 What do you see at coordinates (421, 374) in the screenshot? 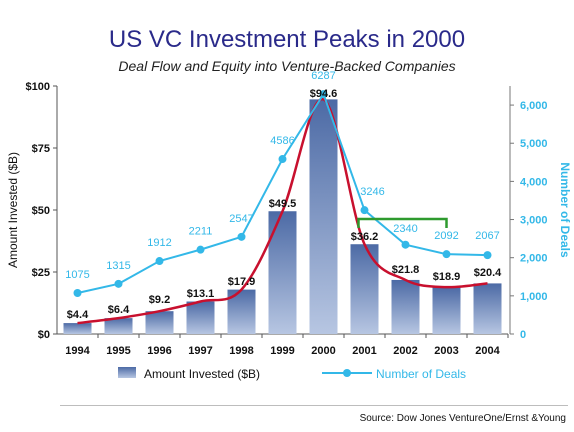
I see `legend-line-label: Number of Deals` at bounding box center [421, 374].